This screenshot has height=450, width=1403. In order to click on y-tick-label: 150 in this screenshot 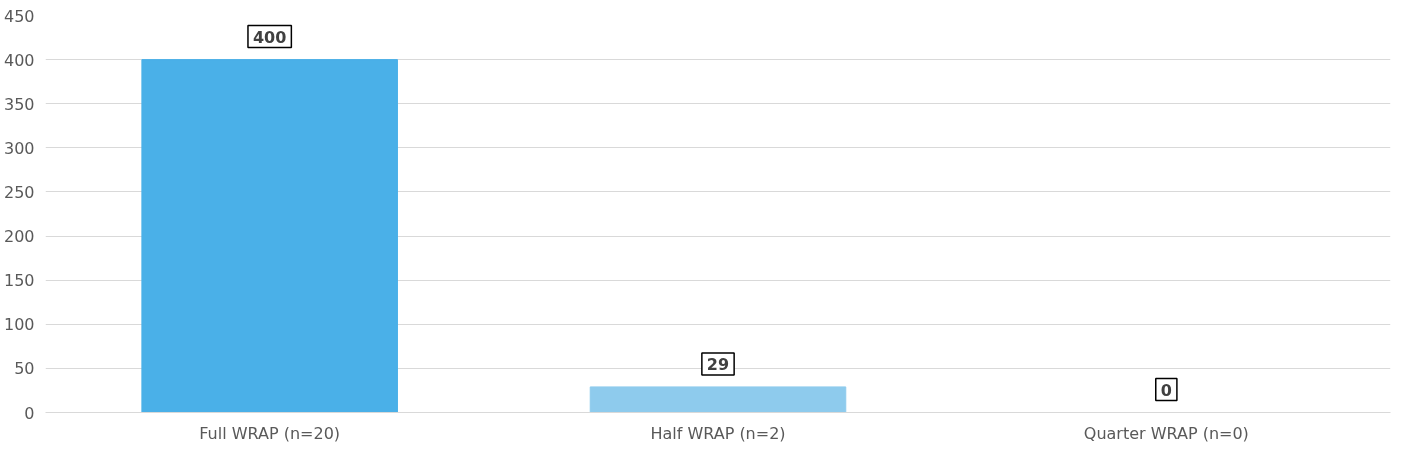, I will do `click(19, 281)`.